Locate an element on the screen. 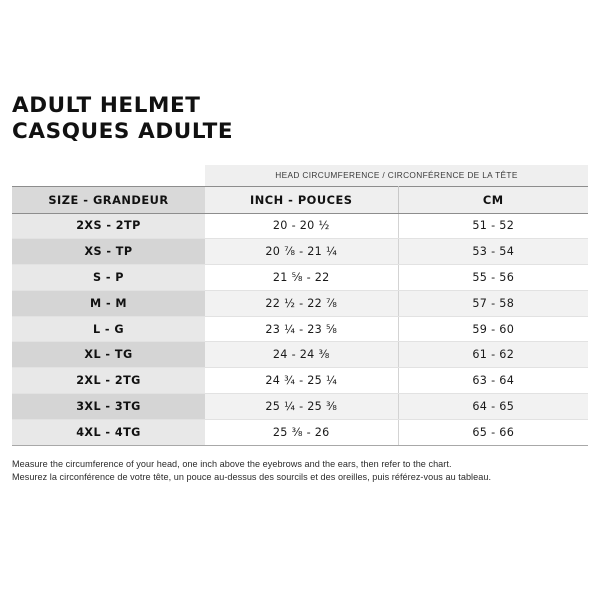  cell-size: L - G is located at coordinates (108, 329).